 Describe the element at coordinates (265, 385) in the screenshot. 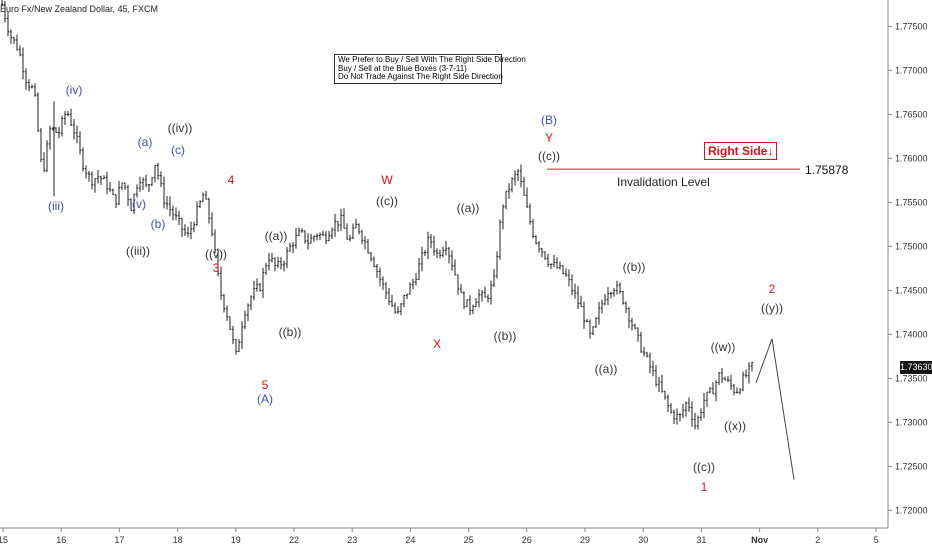

I see `wave-label: 5` at that location.